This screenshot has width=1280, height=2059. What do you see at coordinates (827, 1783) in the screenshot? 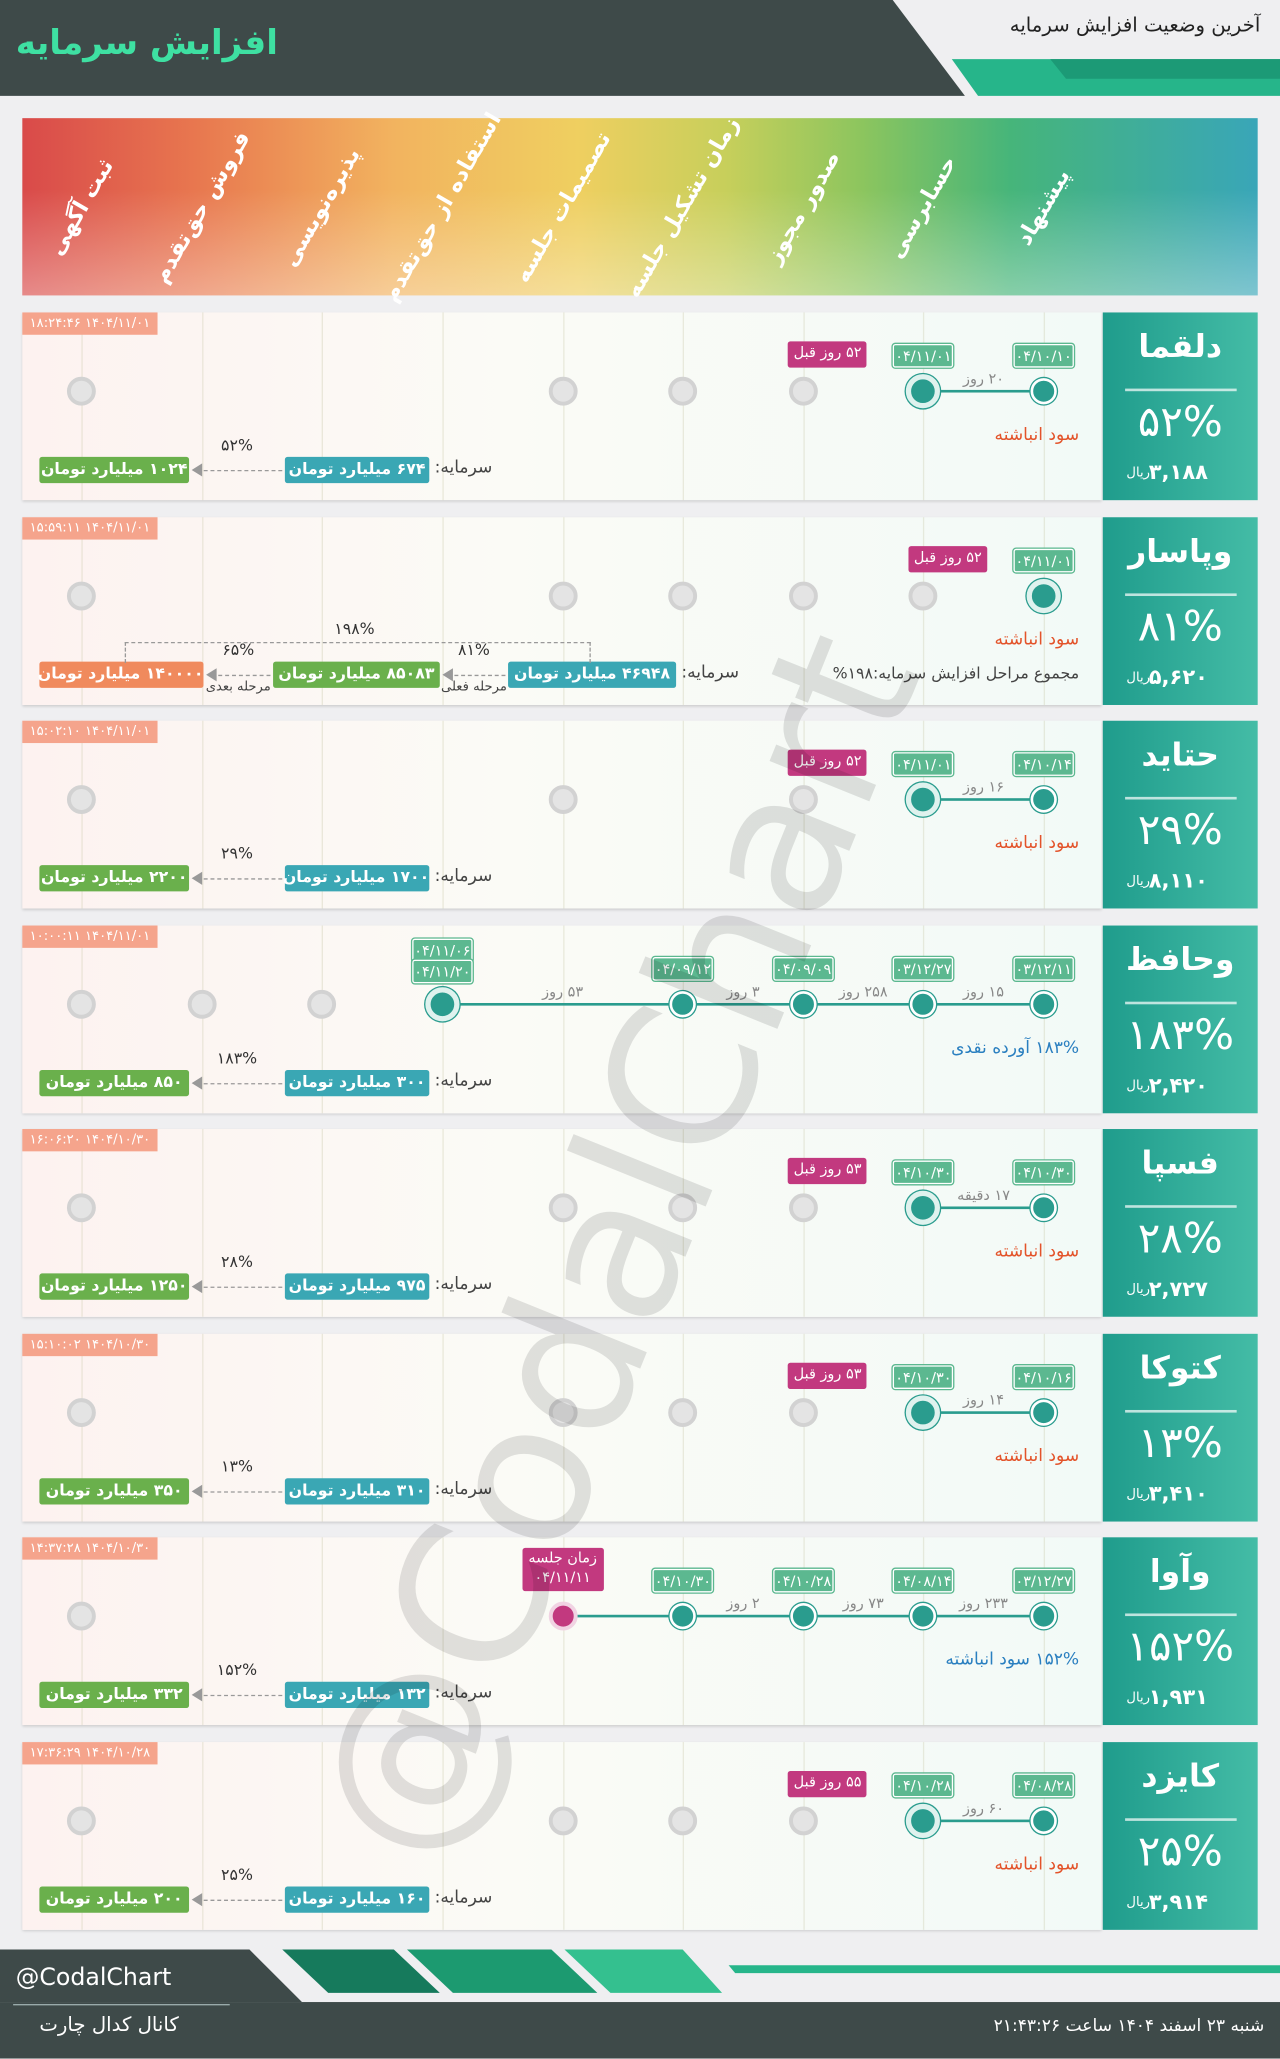
I see `ago-badge: ۵۵ روز قبل` at bounding box center [827, 1783].